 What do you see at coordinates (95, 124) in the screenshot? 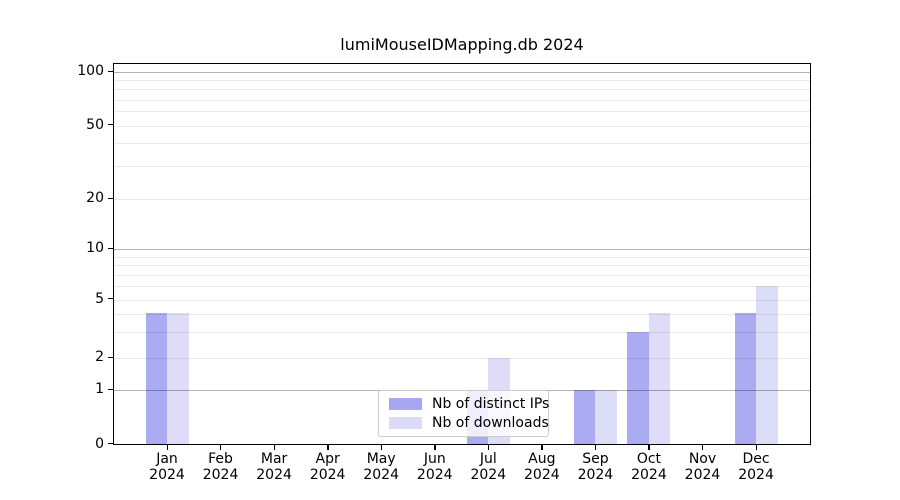
I see `y-tick-label: 50` at bounding box center [95, 124].